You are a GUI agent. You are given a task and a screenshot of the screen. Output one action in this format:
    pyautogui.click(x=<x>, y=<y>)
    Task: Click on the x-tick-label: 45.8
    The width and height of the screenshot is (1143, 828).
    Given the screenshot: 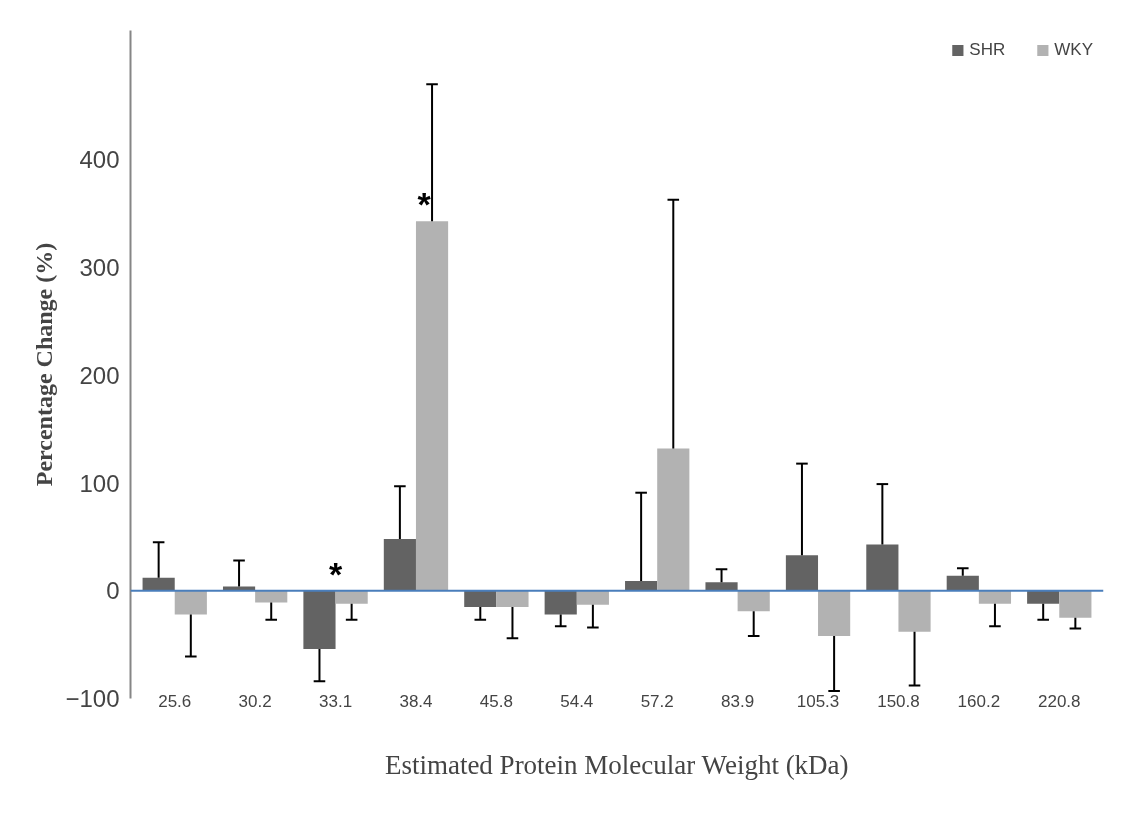 What is the action you would take?
    pyautogui.click(x=496, y=701)
    